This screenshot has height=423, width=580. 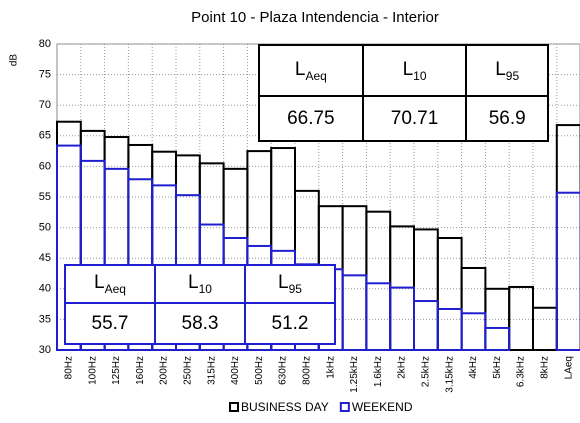 What do you see at coordinates (235, 370) in the screenshot?
I see `x-tick-label: 400Hz` at bounding box center [235, 370].